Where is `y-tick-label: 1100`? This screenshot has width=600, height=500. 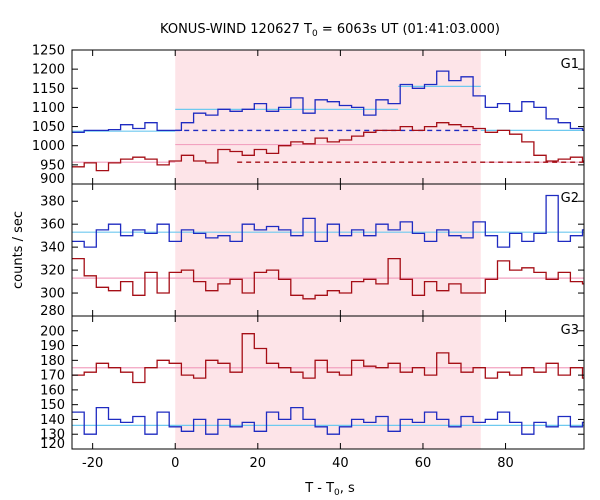
y-tick-label: 1100 is located at coordinates (48, 108).